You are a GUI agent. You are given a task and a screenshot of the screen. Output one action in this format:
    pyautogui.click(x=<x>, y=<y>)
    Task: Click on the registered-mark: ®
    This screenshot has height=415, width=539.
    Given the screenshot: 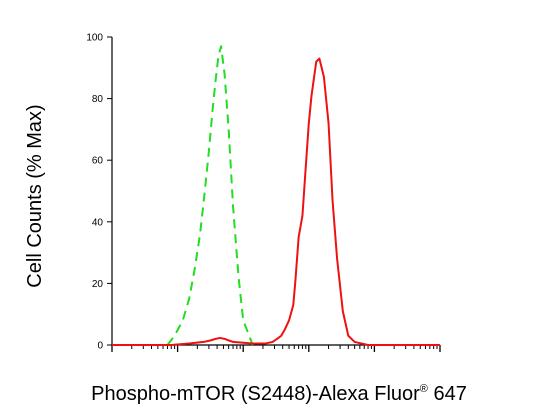 What is the action you would take?
    pyautogui.click(x=424, y=389)
    